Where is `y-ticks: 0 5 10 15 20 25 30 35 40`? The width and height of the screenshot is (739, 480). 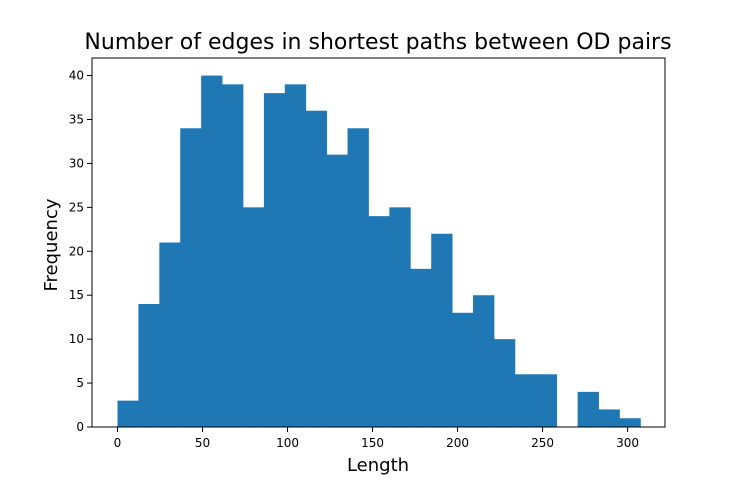
y-ticks: 0 5 10 15 20 25 30 35 40 is located at coordinates (80, 251).